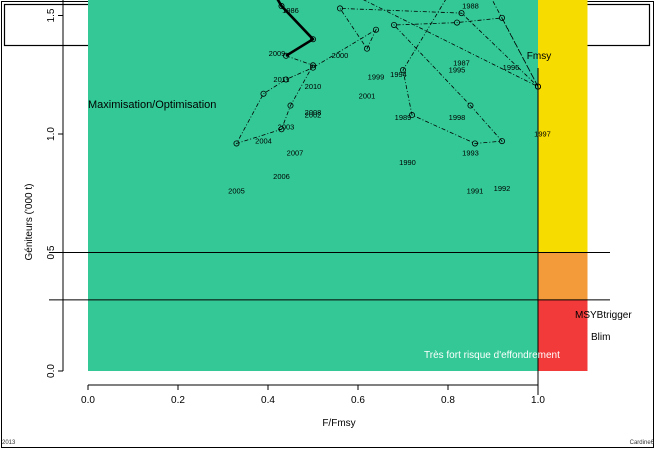  Describe the element at coordinates (376, 76) in the screenshot. I see `year-label-1999: 1999` at that location.